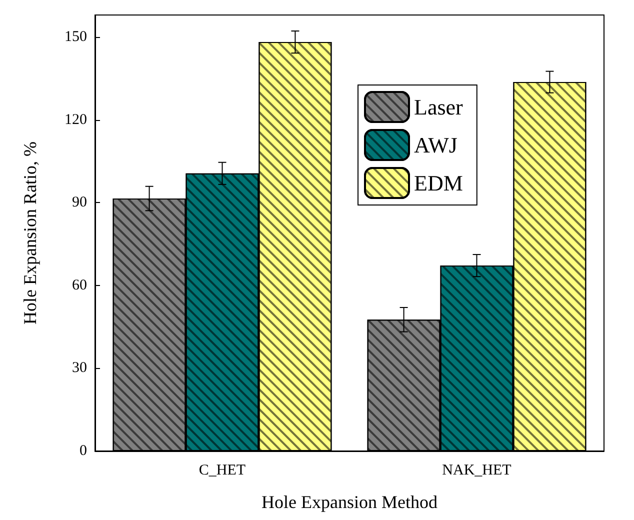  Describe the element at coordinates (79, 285) in the screenshot. I see `y-tick-label: 60` at that location.